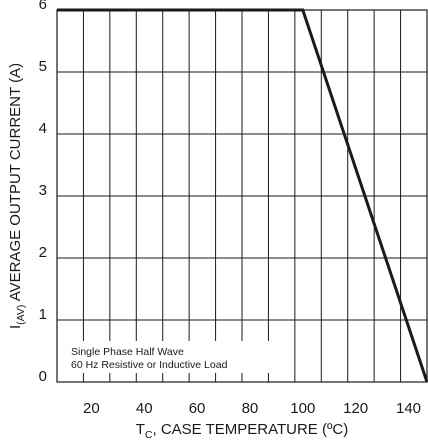  Describe the element at coordinates (127, 352) in the screenshot. I see `annotation-line-1: Single Phase Half Wave` at that location.